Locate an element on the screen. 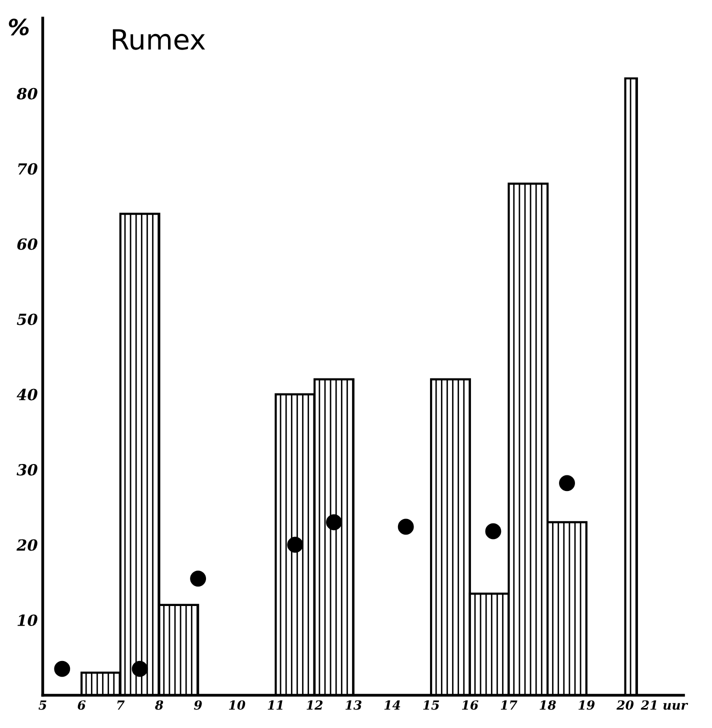 This screenshot has width=712, height=728. y-tick-label: 50 is located at coordinates (27, 320).